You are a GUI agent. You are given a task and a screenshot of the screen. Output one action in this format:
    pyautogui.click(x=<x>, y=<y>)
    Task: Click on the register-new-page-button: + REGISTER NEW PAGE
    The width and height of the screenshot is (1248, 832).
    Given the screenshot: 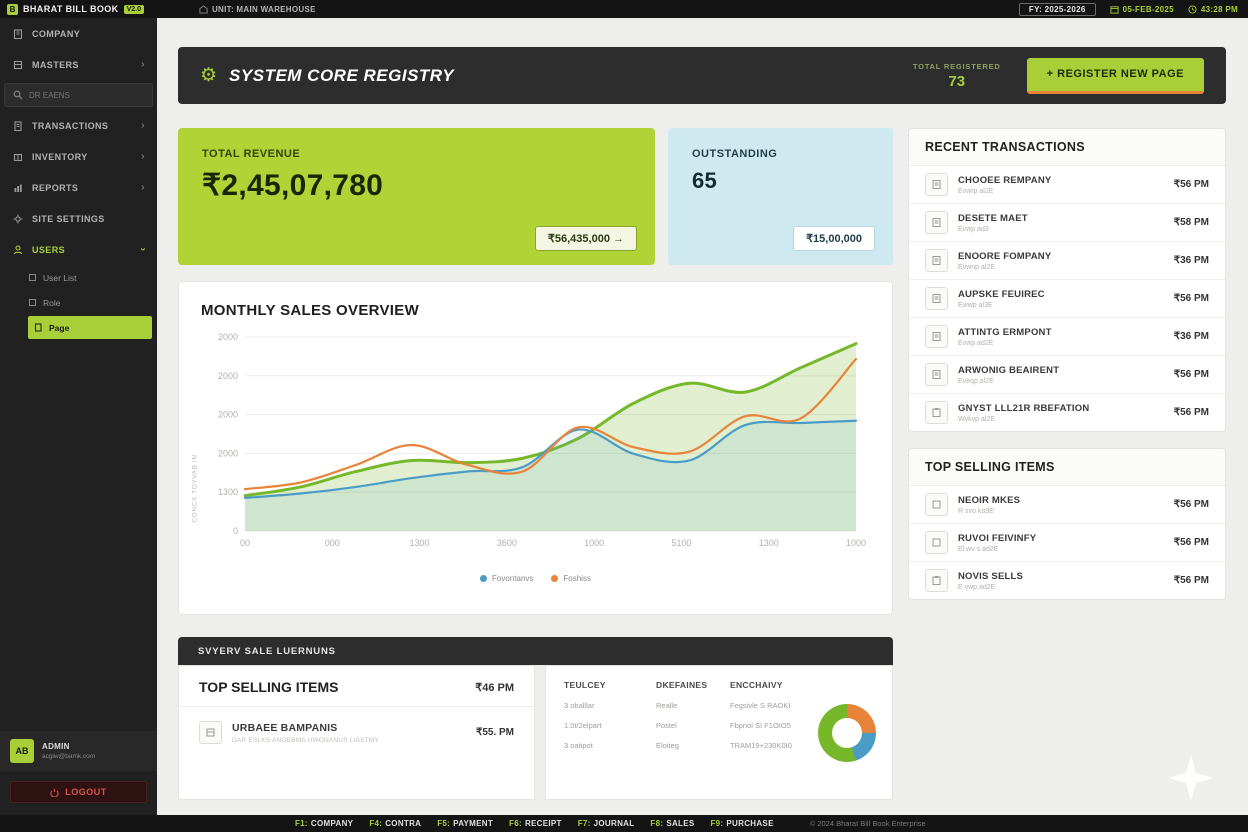 What is the action you would take?
    pyautogui.click(x=1115, y=75)
    